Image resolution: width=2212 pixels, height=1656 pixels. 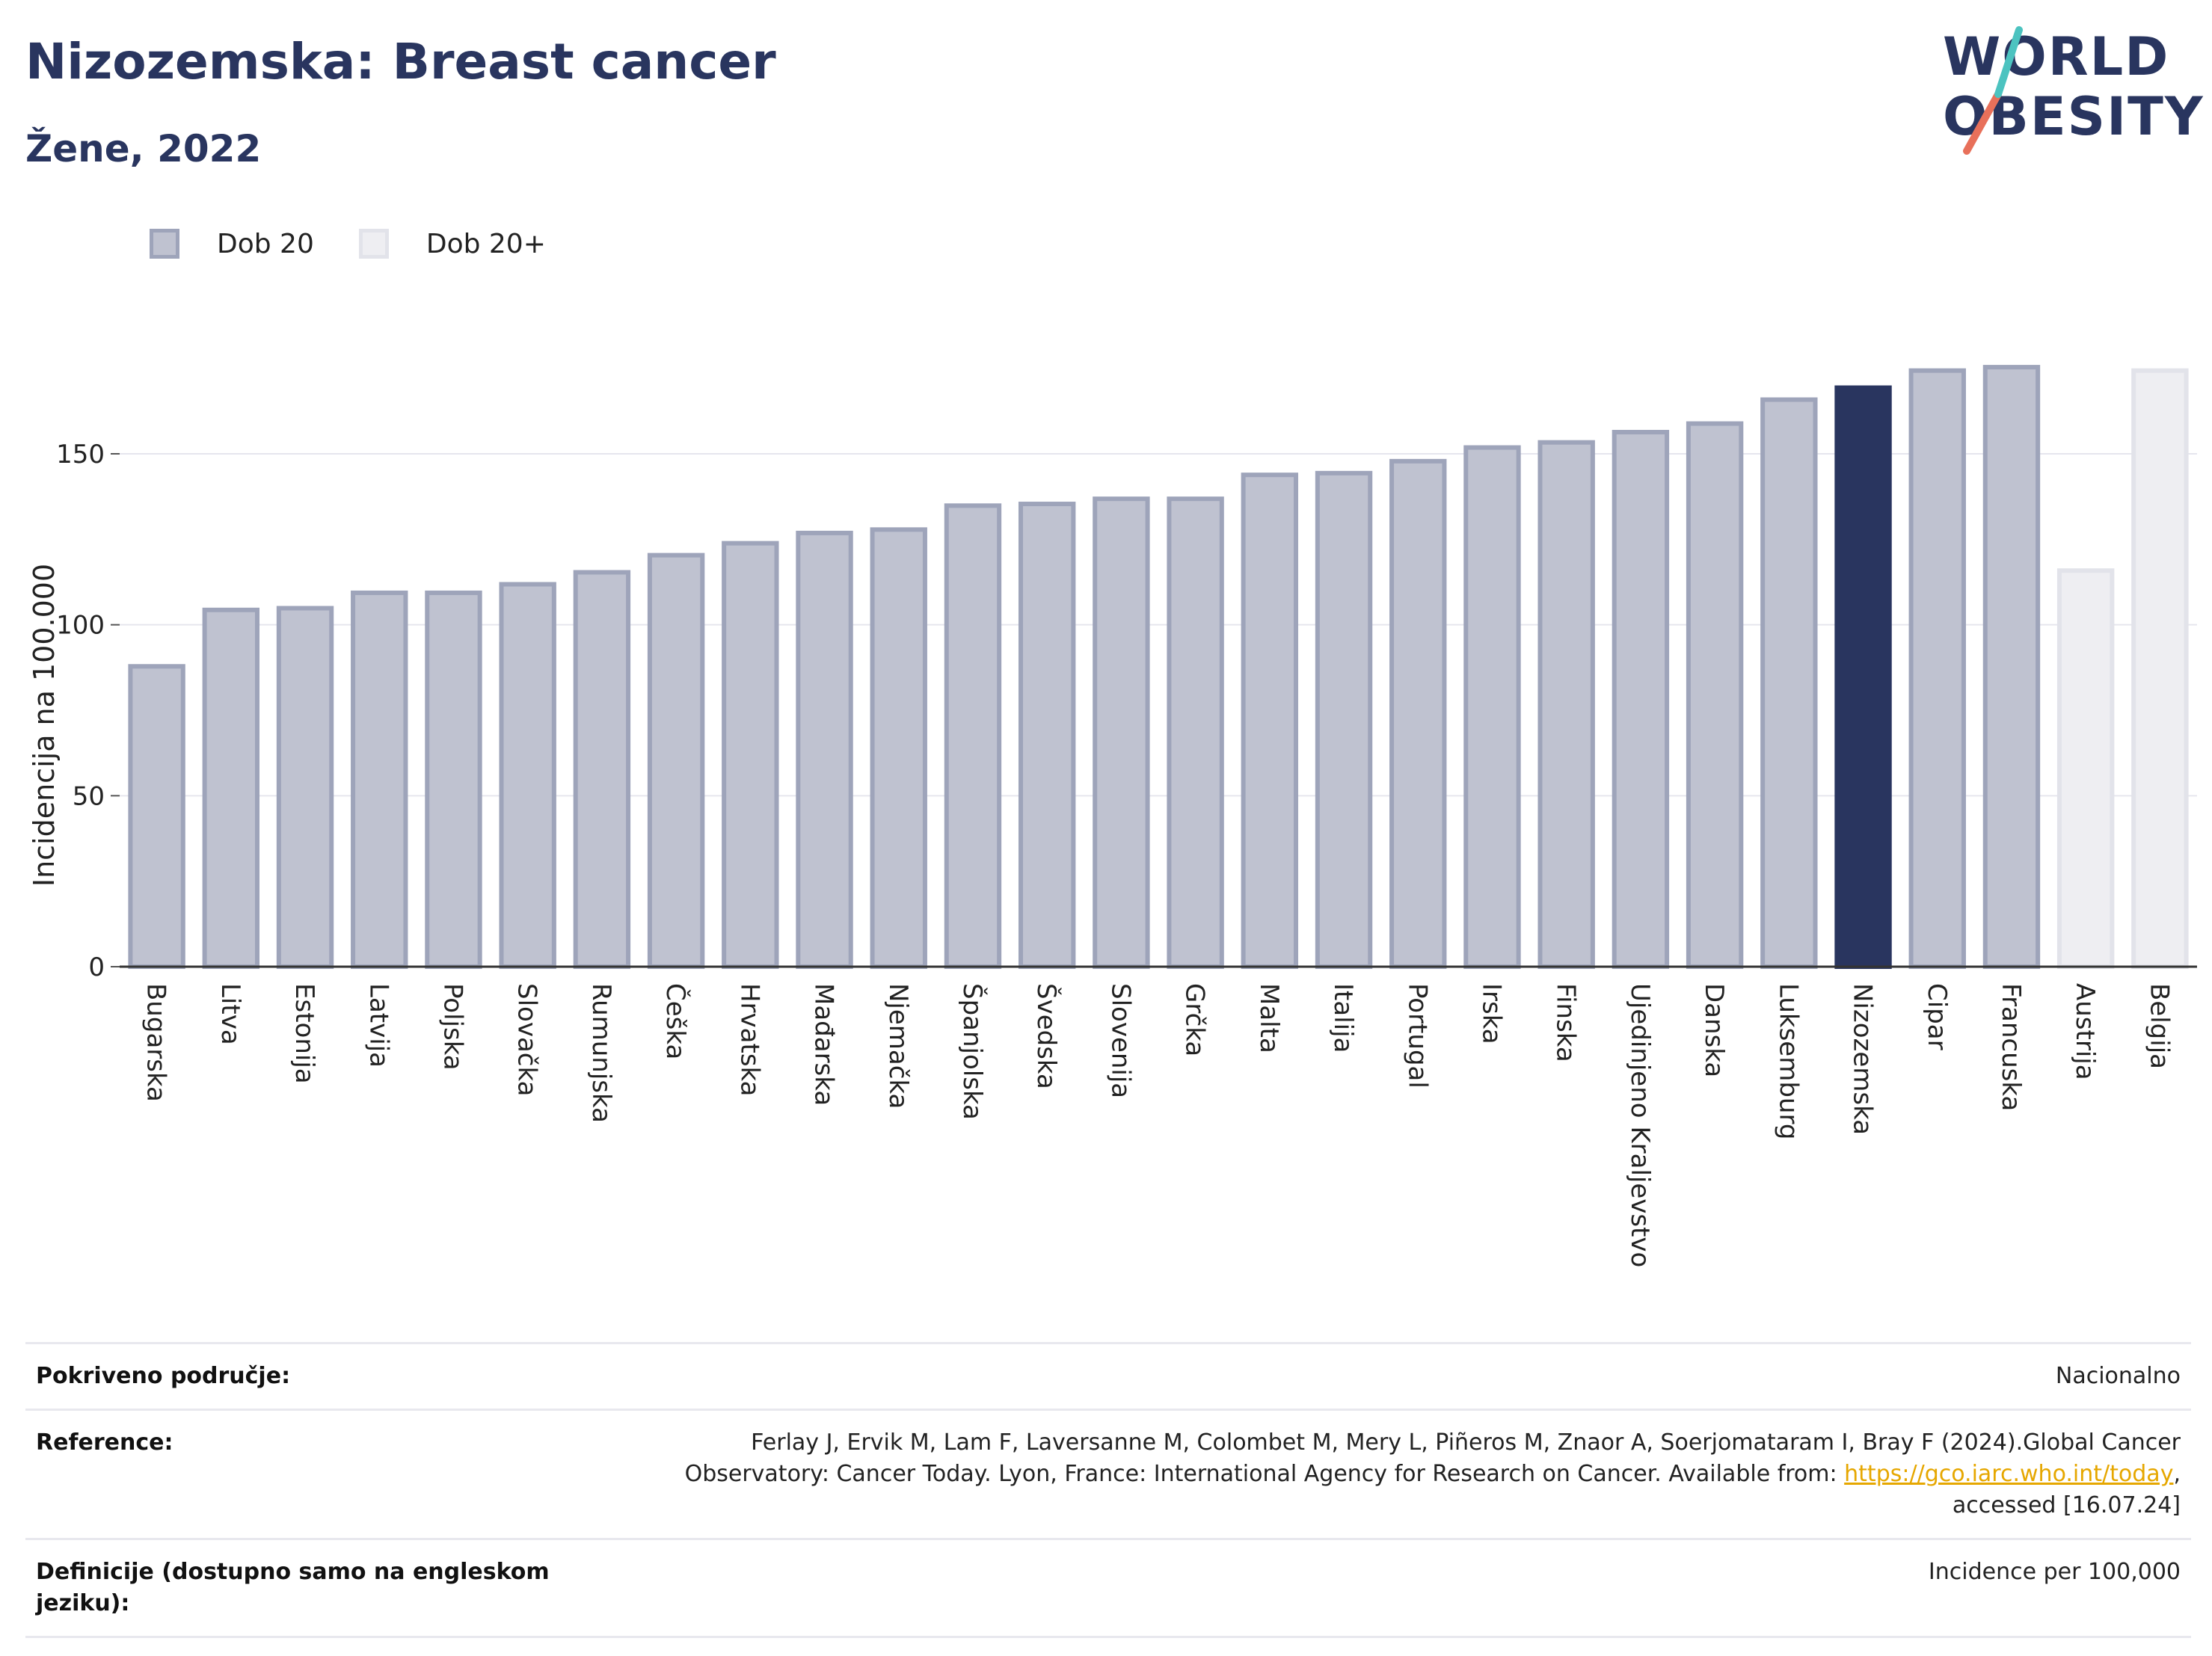 I want to click on bar-nizozemska, so click(x=1863, y=677).